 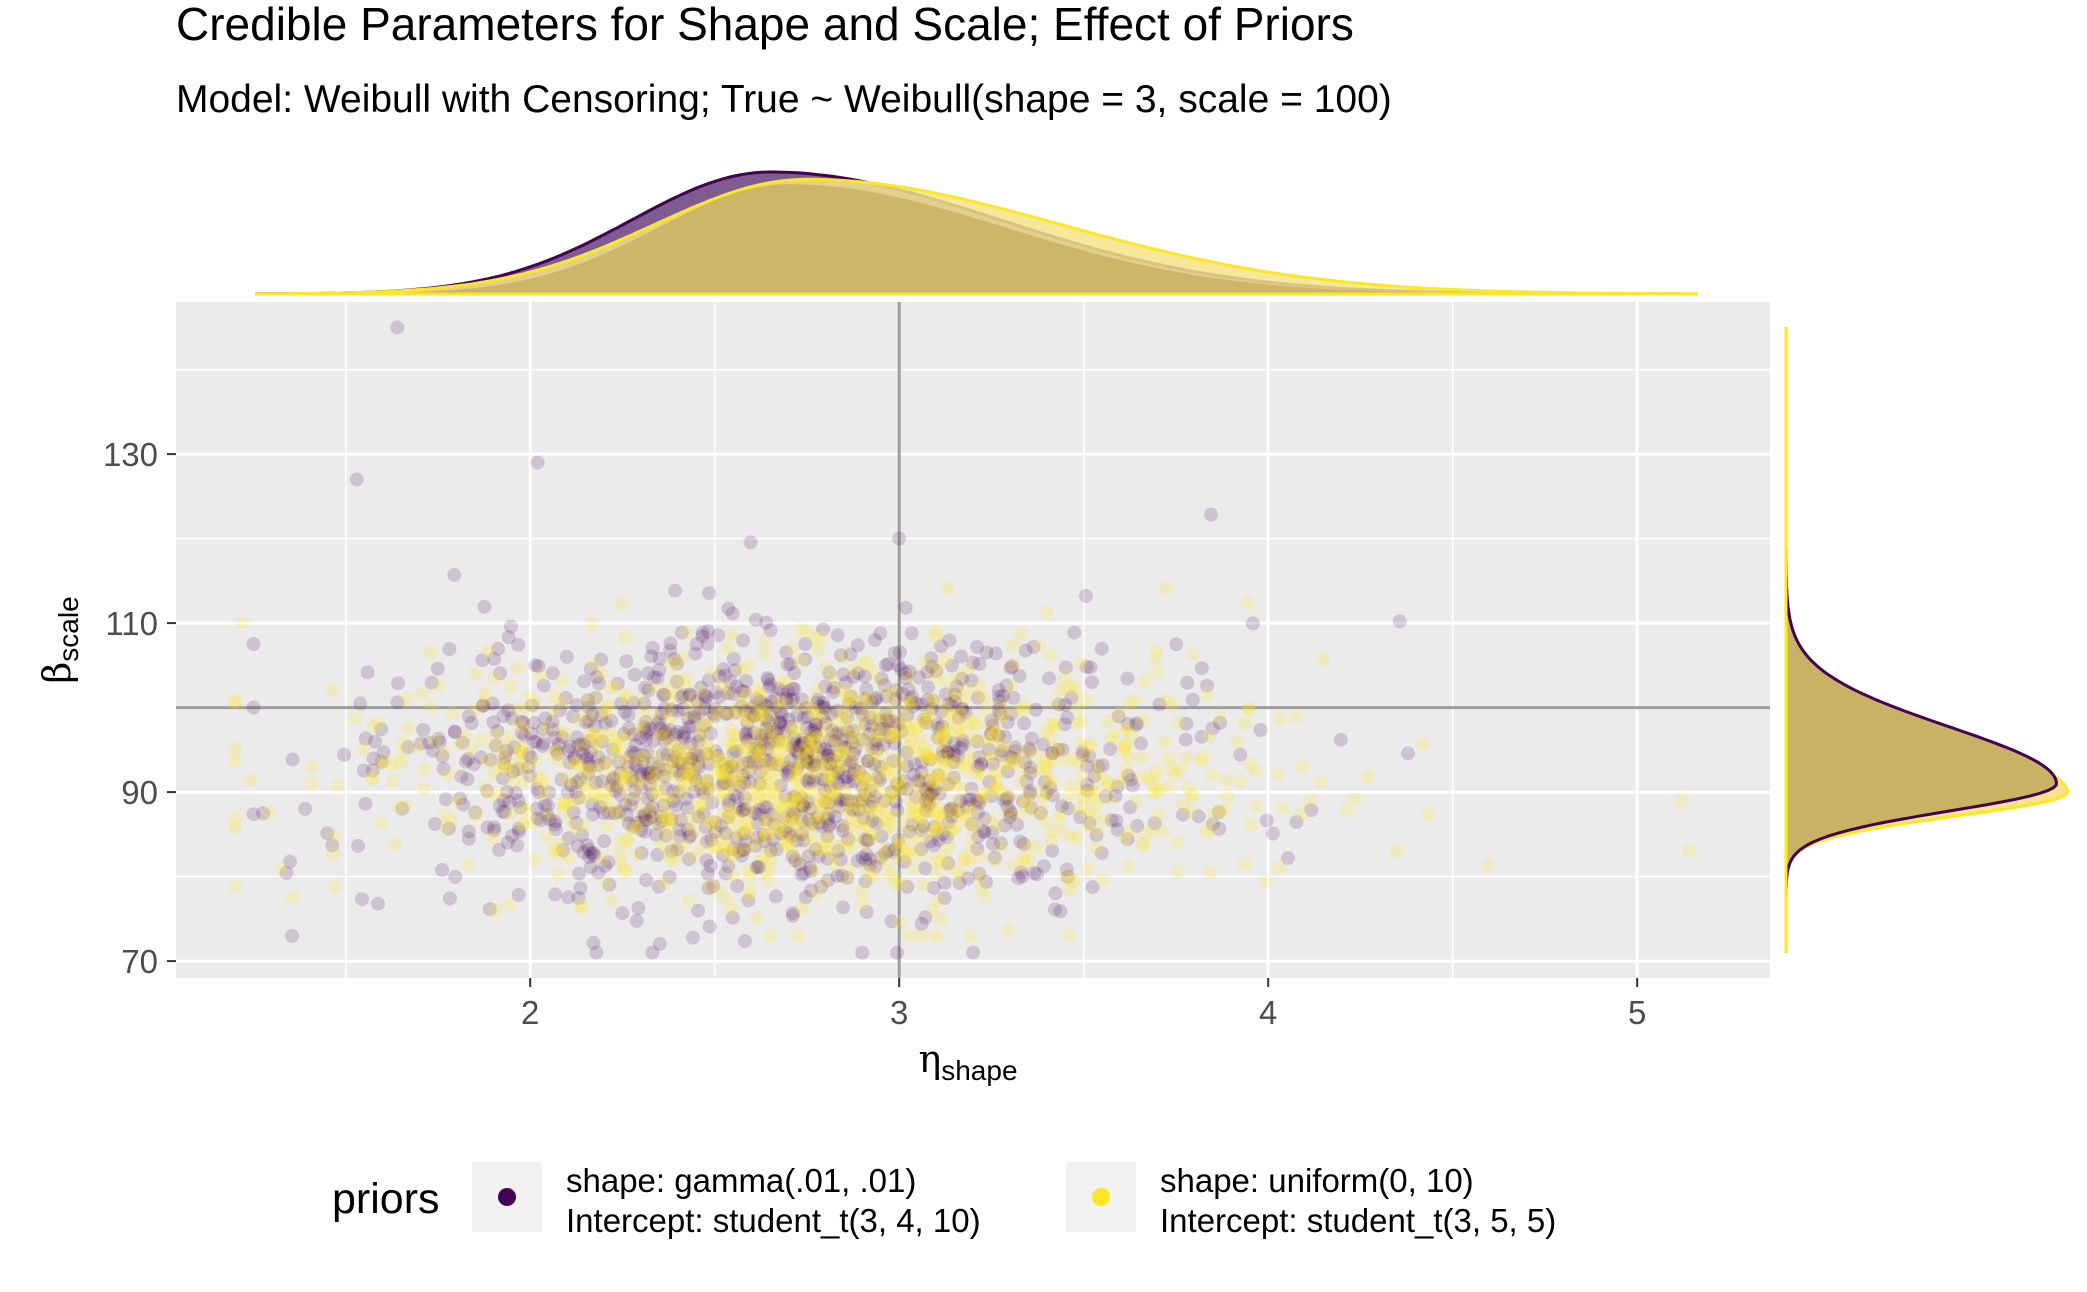 What do you see at coordinates (507, 1197) in the screenshot?
I see `legend-key-gamma` at bounding box center [507, 1197].